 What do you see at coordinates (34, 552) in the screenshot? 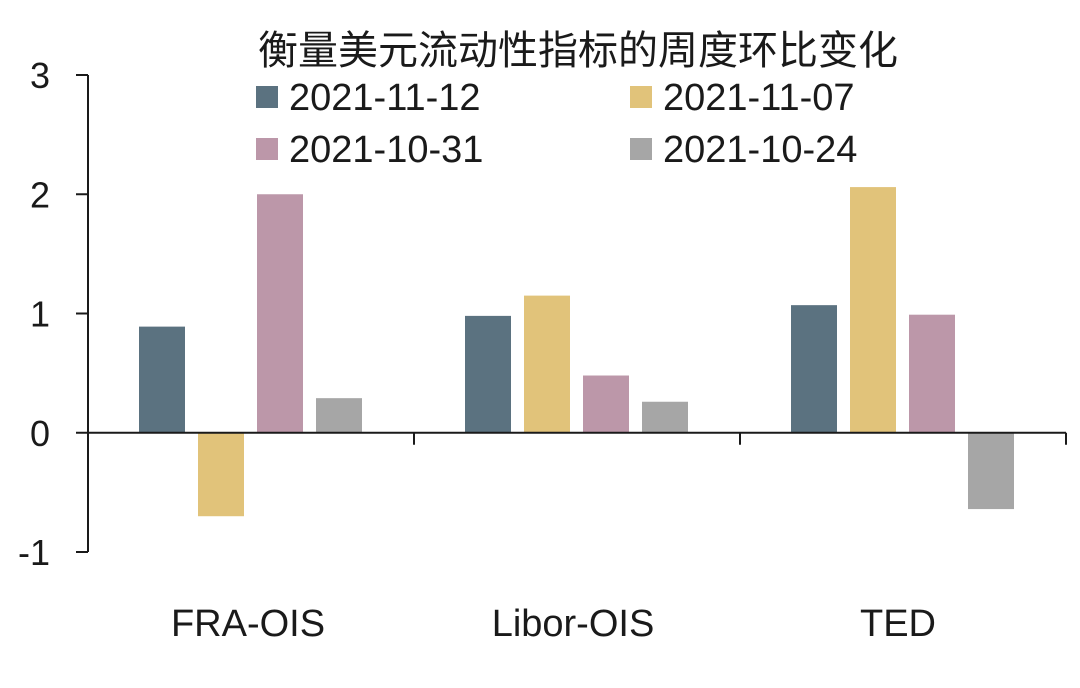
I see `y-tick-label: -1` at bounding box center [34, 552].